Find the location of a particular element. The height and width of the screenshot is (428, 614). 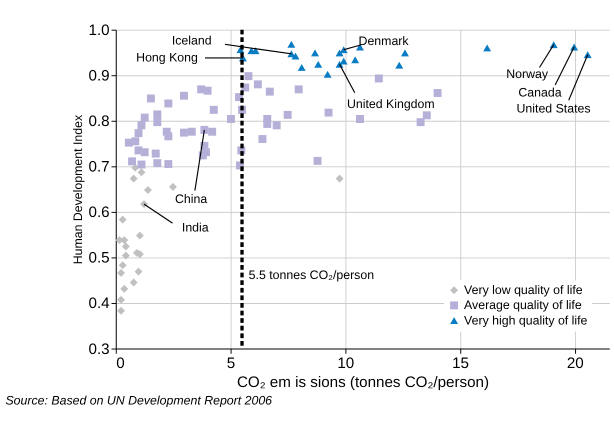

legend-label: Very low quality of life is located at coordinates (523, 289).